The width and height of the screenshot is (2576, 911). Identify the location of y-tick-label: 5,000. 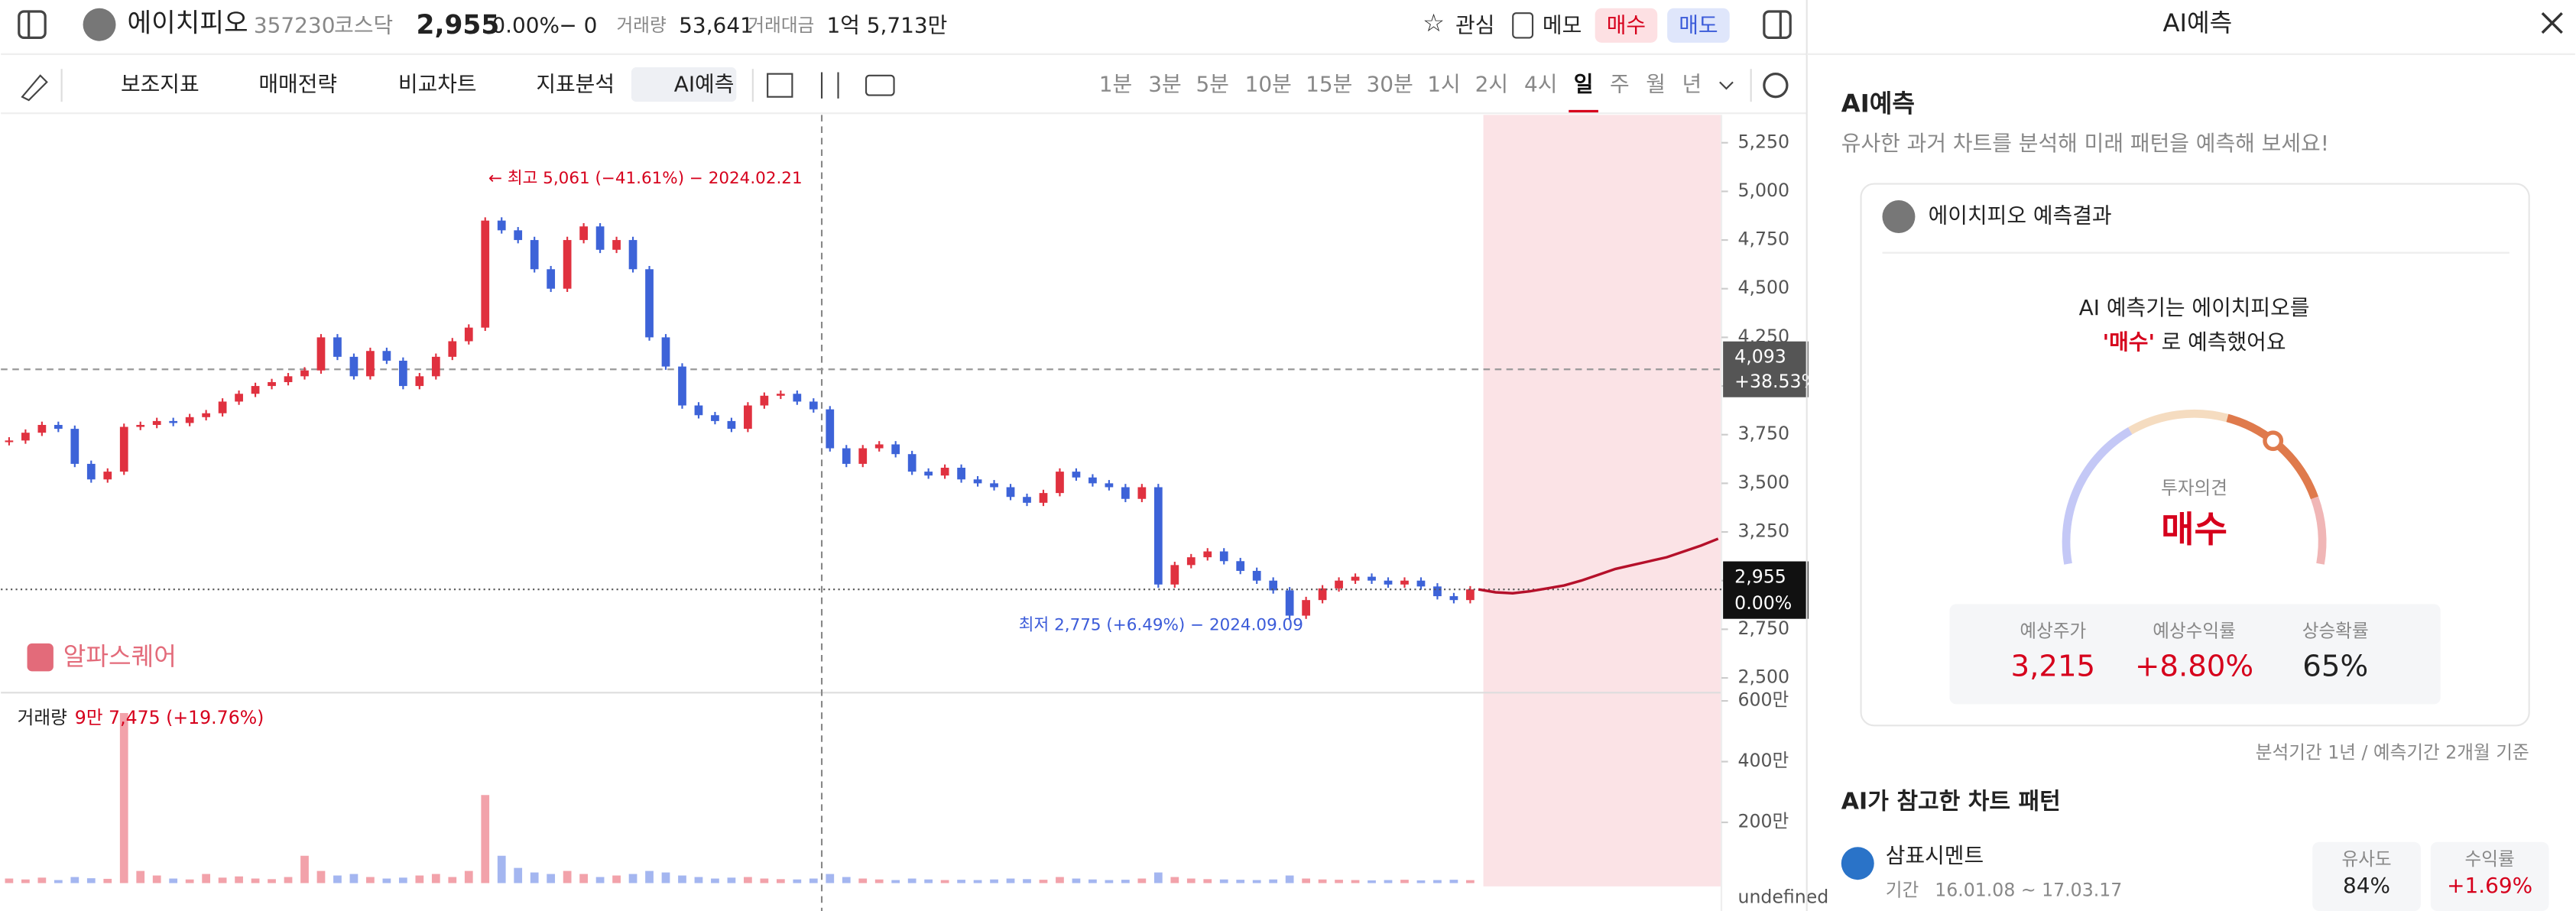
(1763, 191).